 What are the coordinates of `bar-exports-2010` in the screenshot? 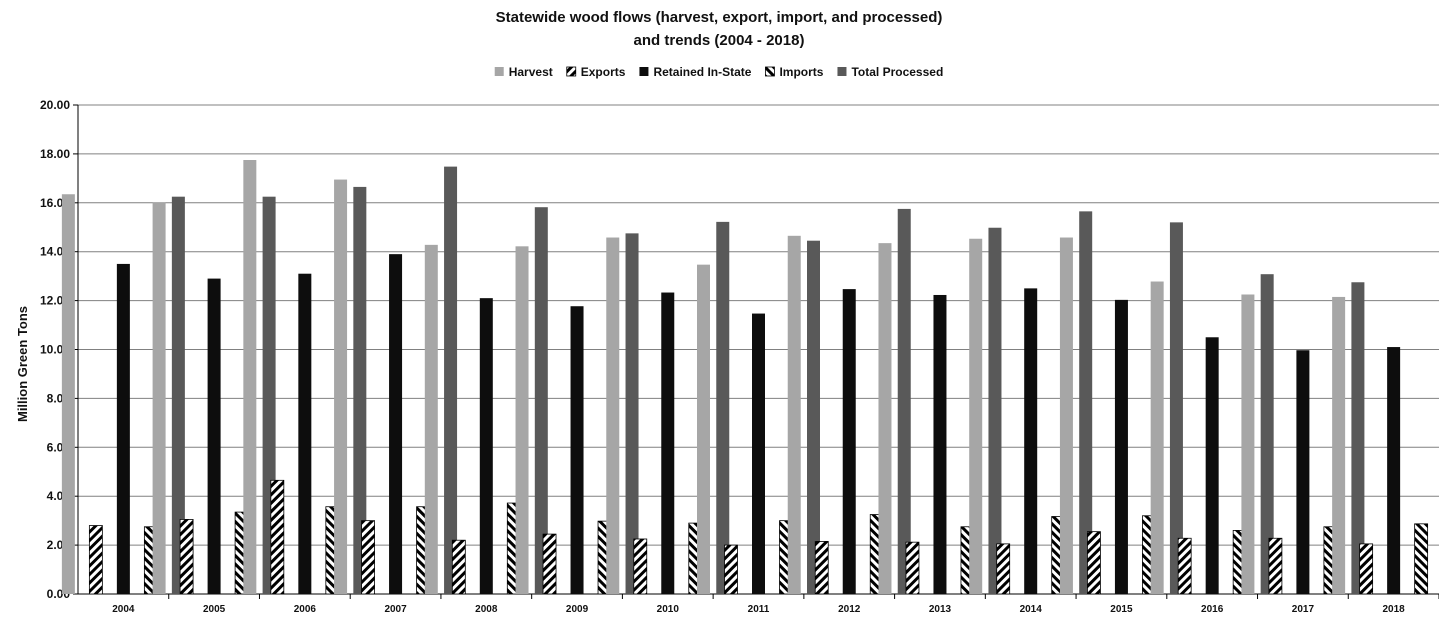 It's located at (640, 566).